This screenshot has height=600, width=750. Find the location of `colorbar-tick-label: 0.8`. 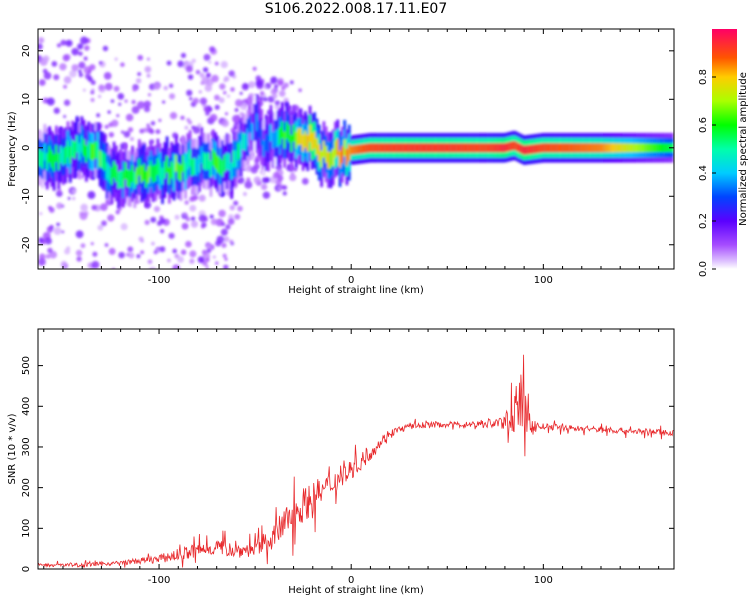

colorbar-tick-label: 0.8 is located at coordinates (703, 77).